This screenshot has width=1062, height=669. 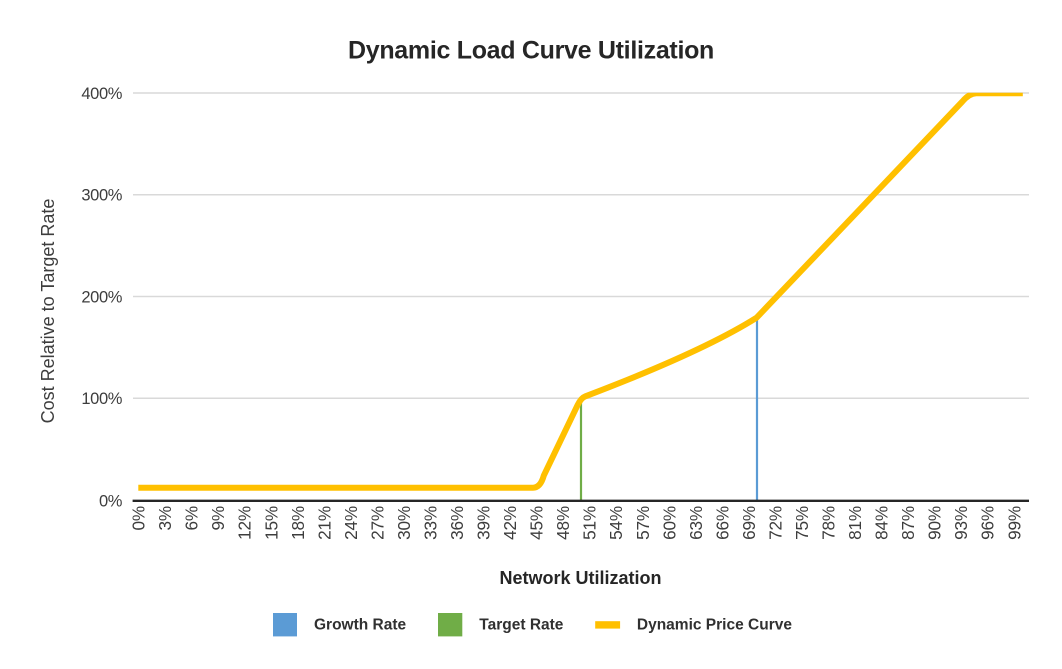 I want to click on svg-text: 87%, so click(x=908, y=523).